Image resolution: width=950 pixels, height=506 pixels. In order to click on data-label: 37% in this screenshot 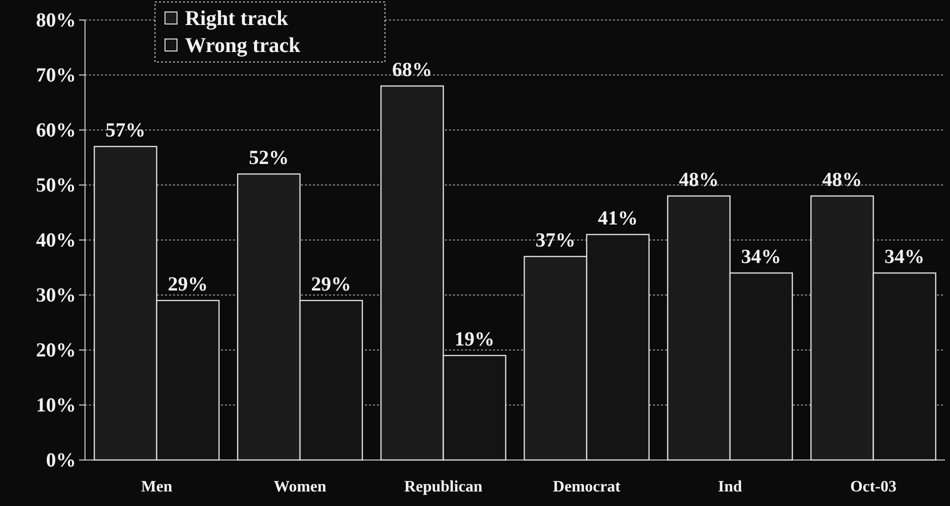, I will do `click(555, 241)`.